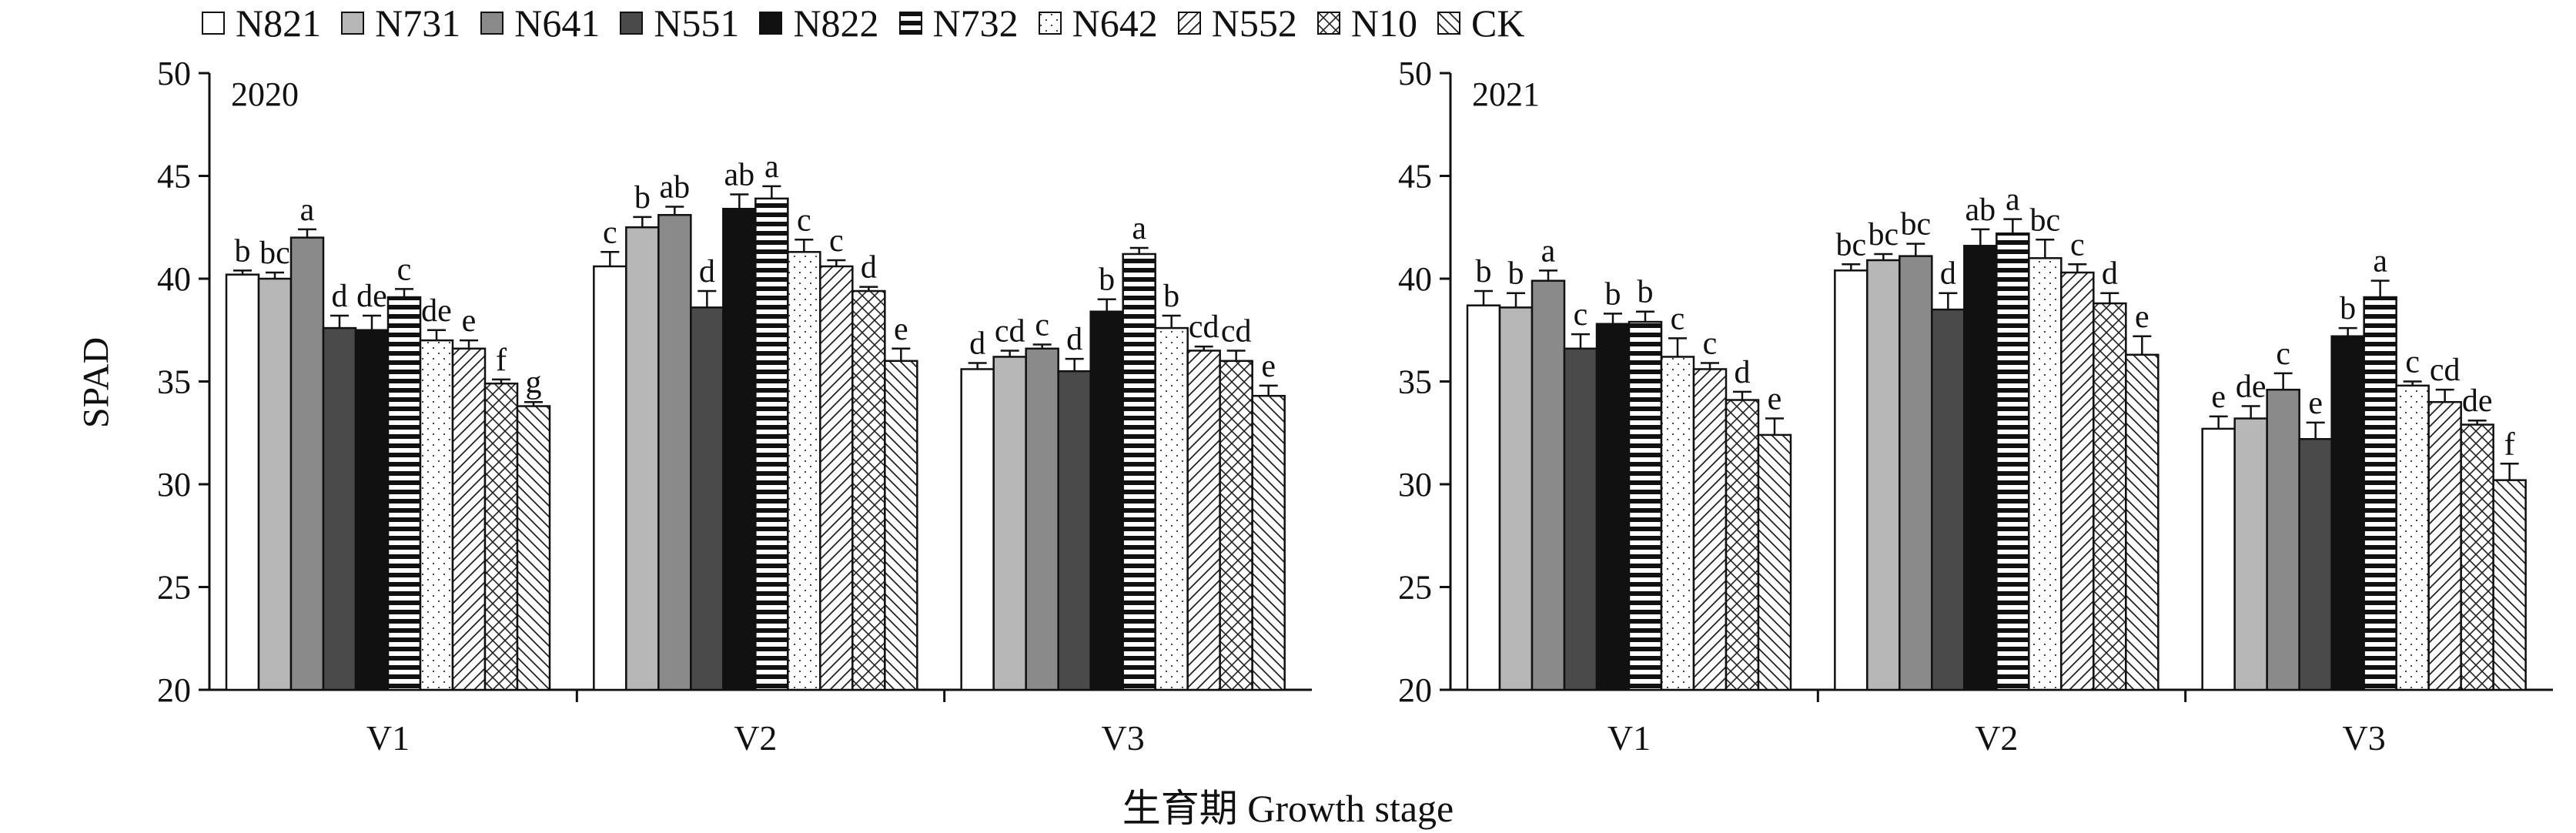 This screenshot has height=833, width=2576. I want to click on bar-n552-v3, so click(2445, 545).